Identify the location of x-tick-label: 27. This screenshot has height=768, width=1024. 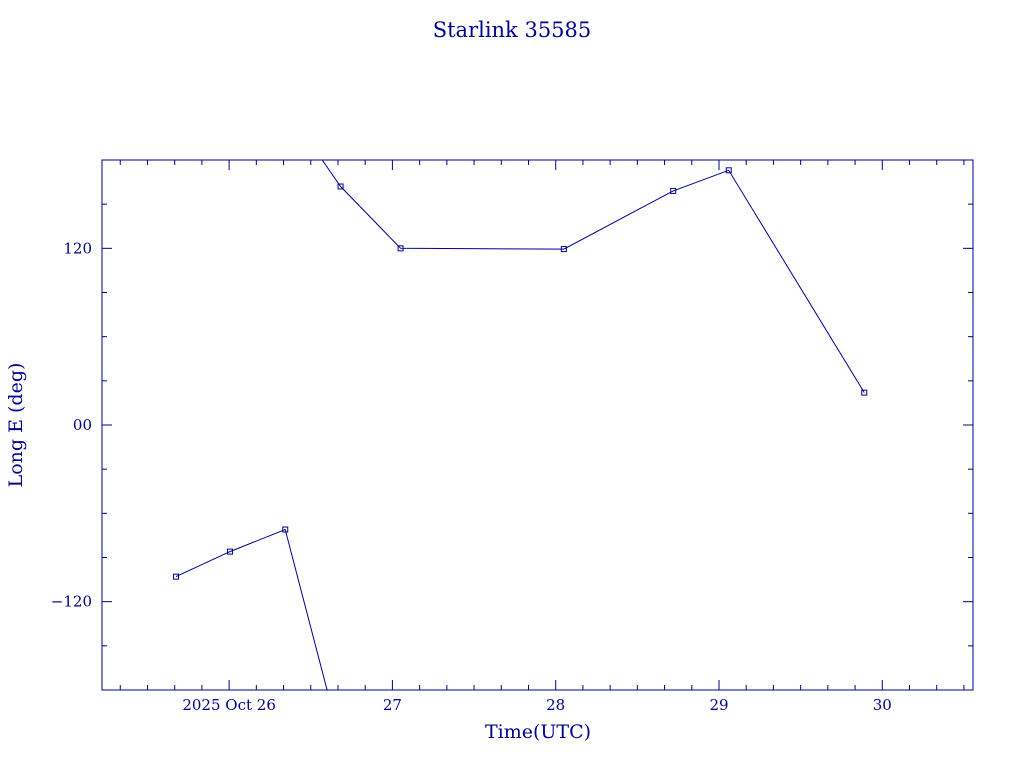
(392, 705).